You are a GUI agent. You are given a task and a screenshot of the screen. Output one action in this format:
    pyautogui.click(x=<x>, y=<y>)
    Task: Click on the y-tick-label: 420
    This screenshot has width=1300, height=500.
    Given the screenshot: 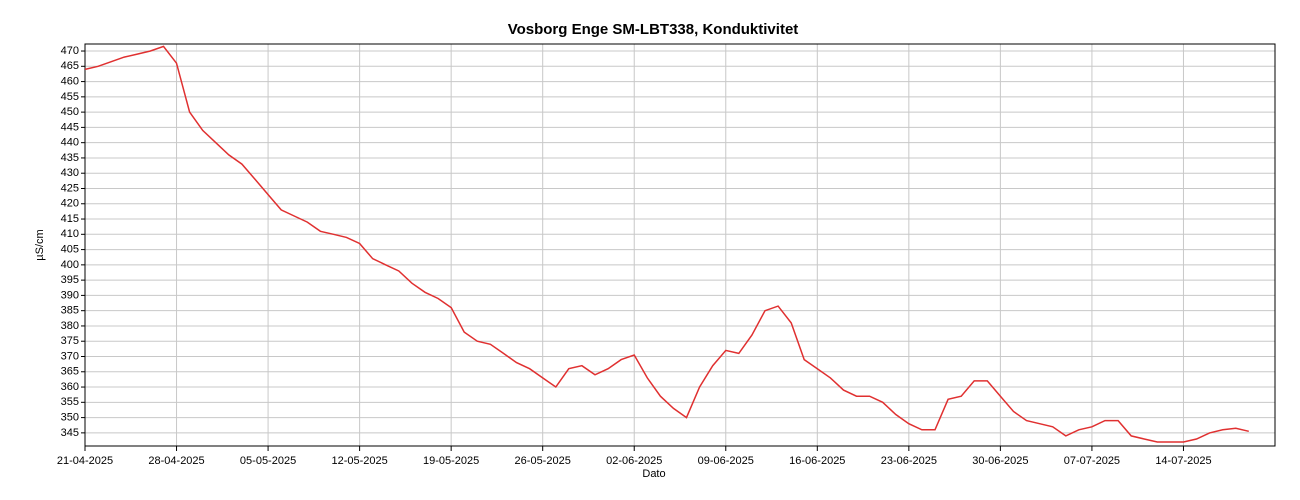 What is the action you would take?
    pyautogui.click(x=70, y=204)
    